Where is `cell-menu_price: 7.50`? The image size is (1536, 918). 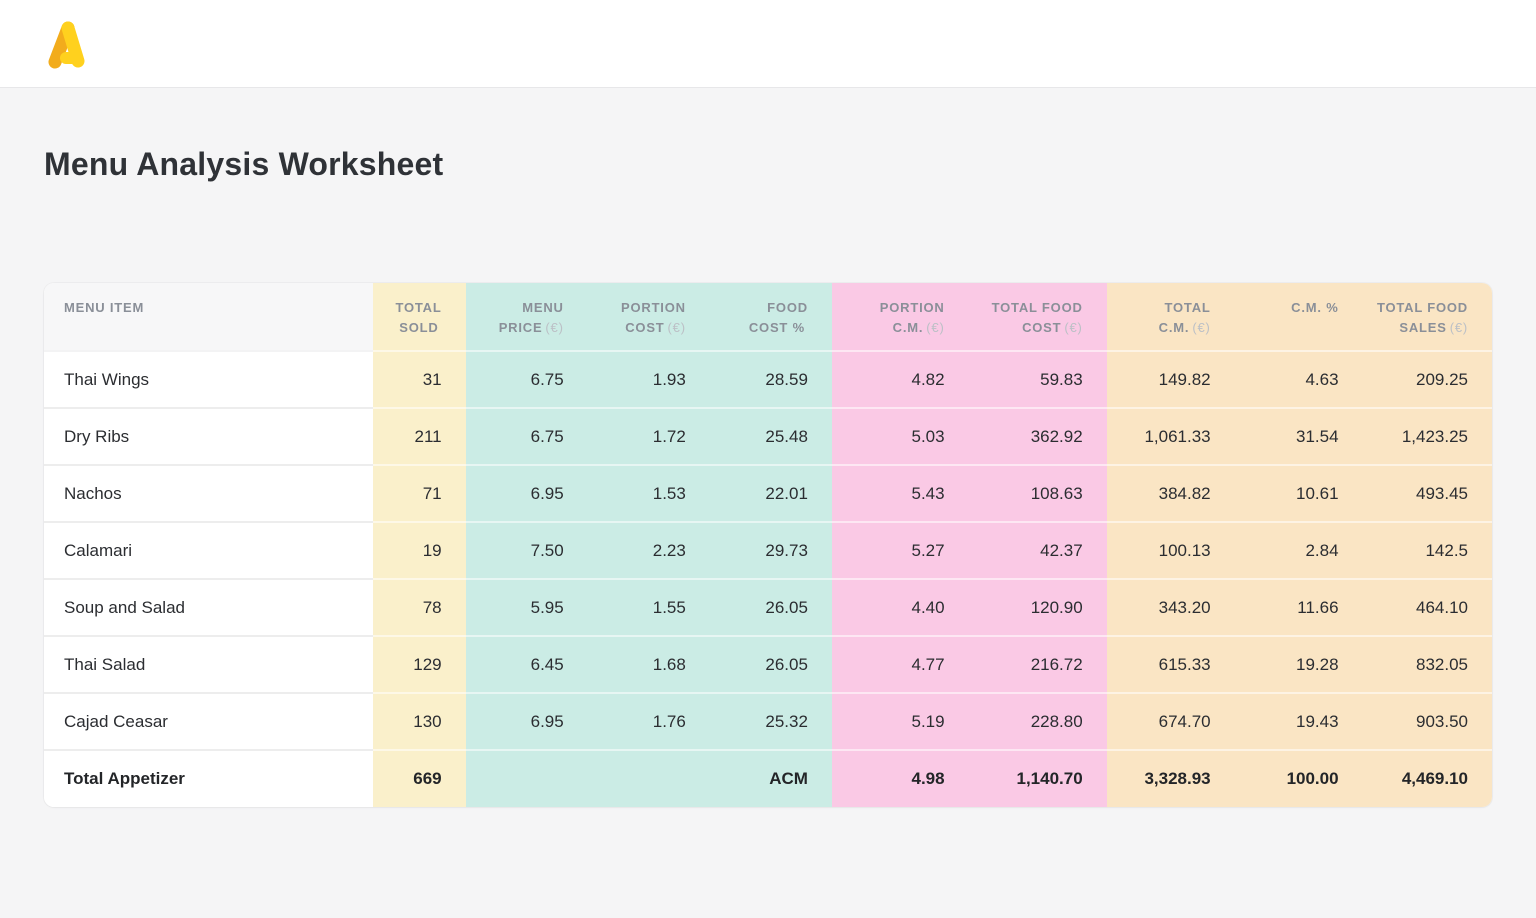 cell-menu_price: 7.50 is located at coordinates (526, 550).